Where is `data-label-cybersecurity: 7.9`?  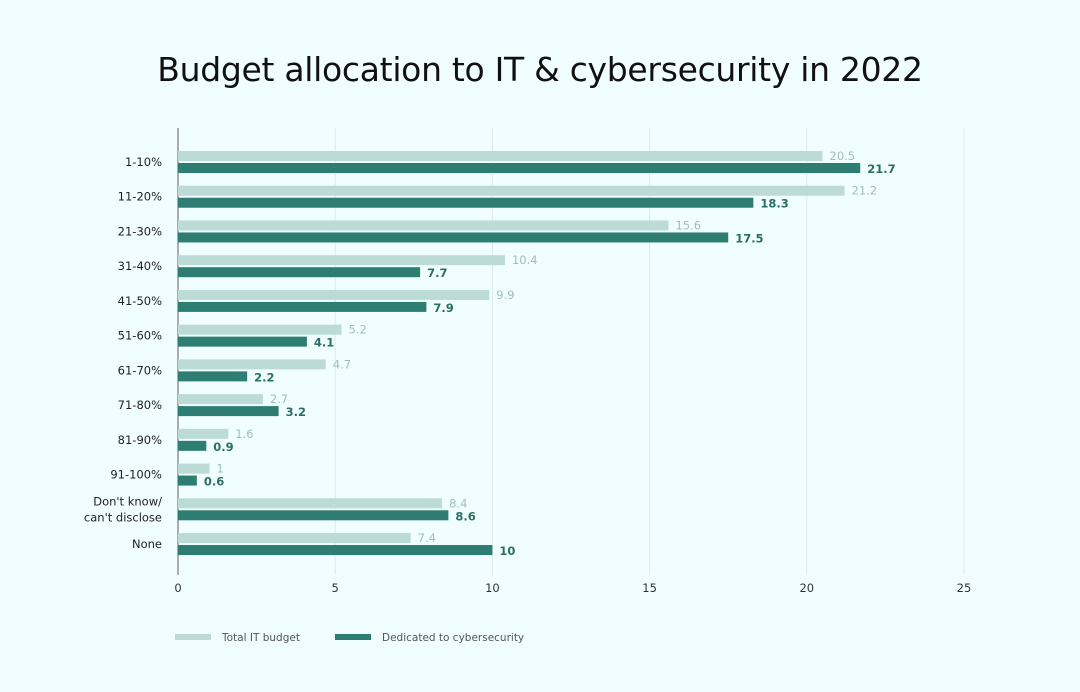
data-label-cybersecurity: 7.9 is located at coordinates (443, 308).